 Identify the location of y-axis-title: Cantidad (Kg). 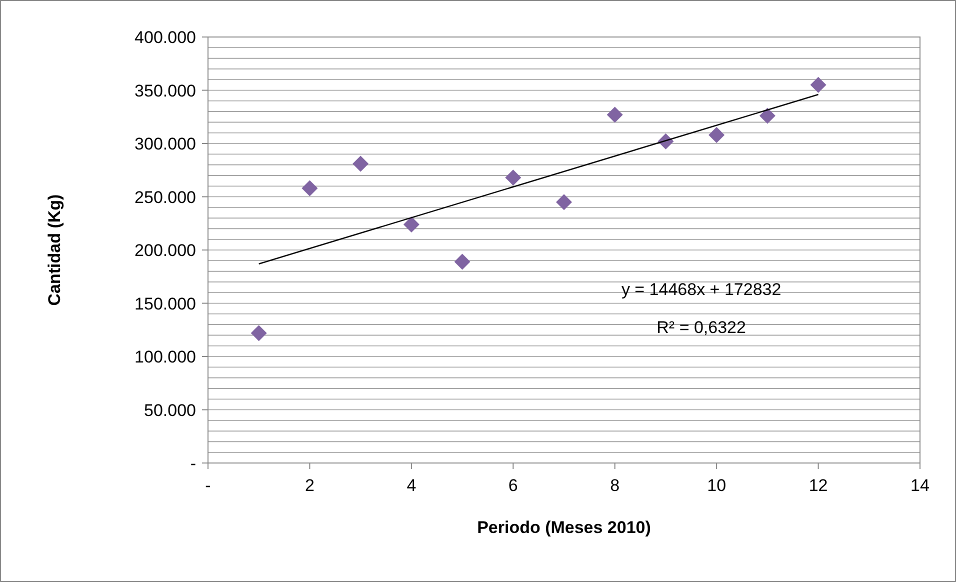
(54, 250).